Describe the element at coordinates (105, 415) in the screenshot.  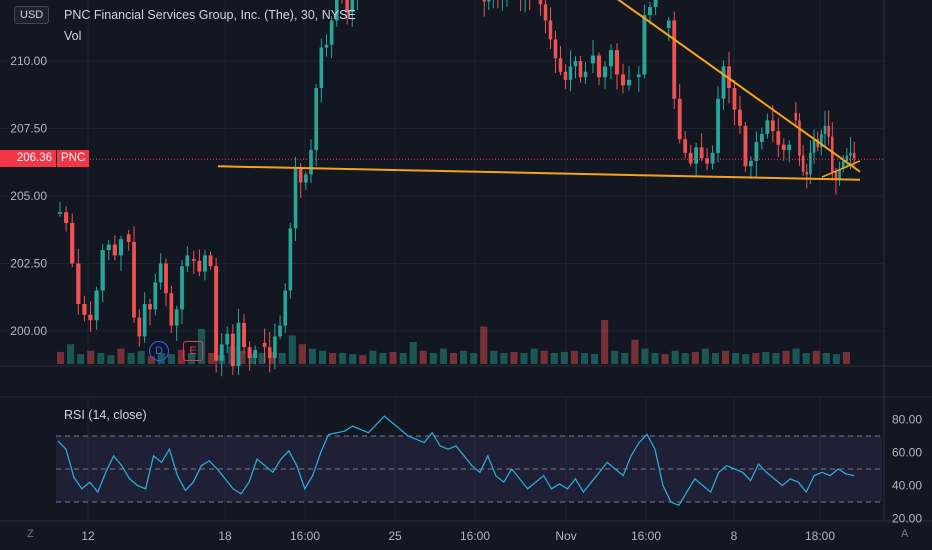
I see `rsi-label: RSI (14, close)` at that location.